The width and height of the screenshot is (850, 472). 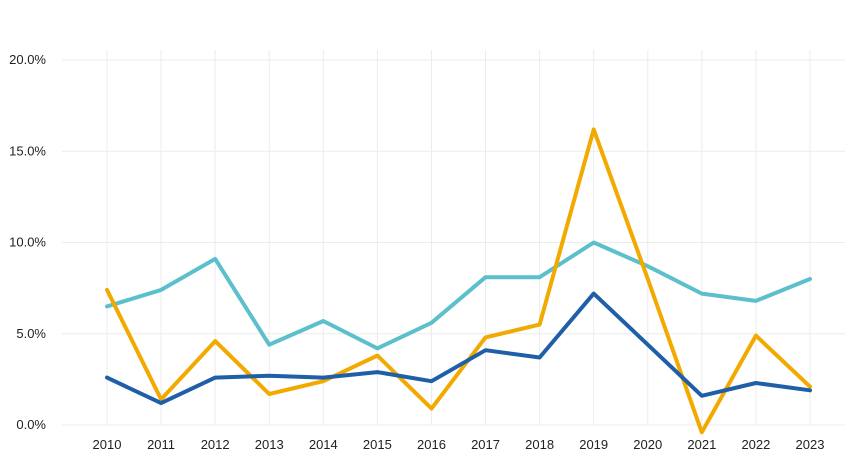 I want to click on x-tick-label: 2012, so click(x=215, y=444).